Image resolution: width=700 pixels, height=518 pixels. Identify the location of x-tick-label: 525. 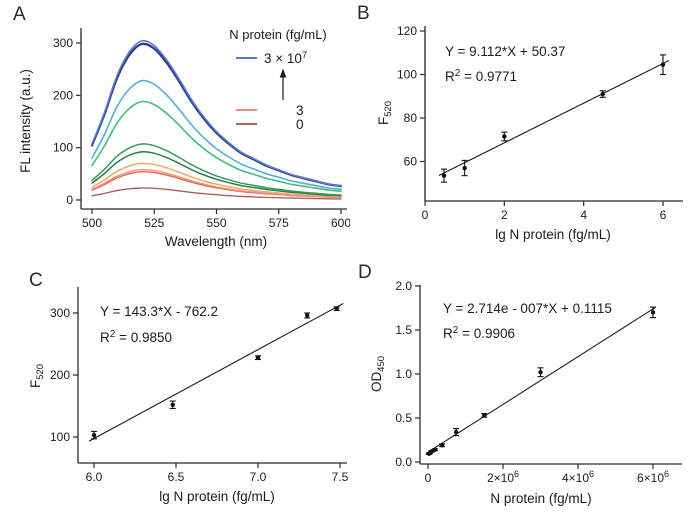
(154, 223).